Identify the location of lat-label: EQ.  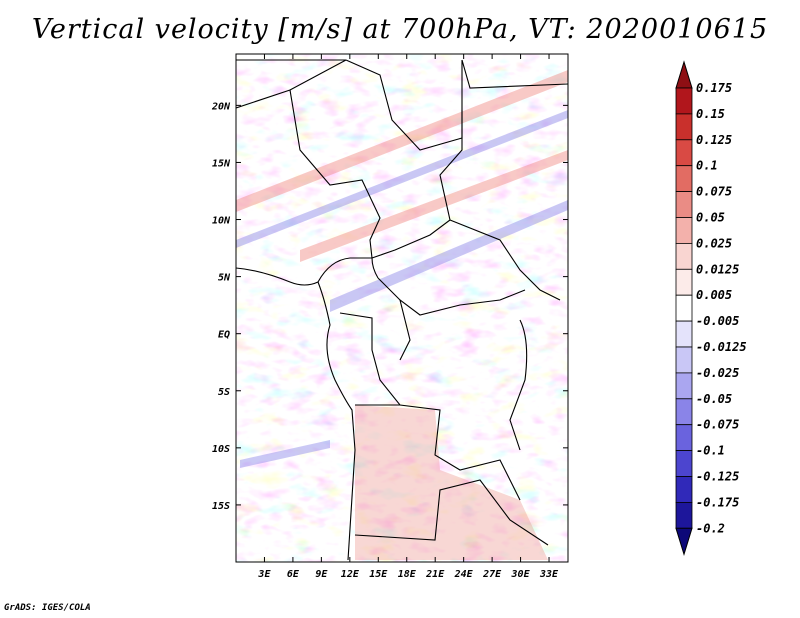
(224, 335).